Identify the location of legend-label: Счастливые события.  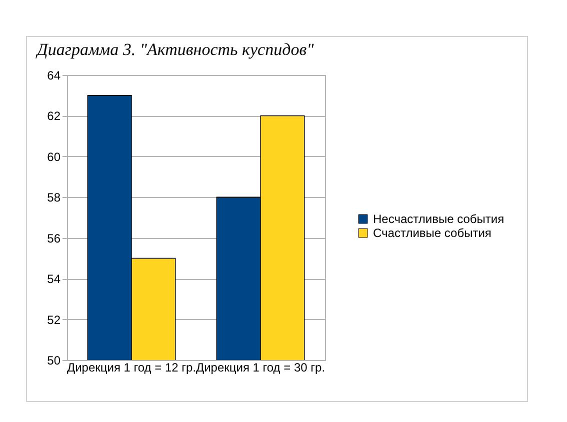
(432, 233).